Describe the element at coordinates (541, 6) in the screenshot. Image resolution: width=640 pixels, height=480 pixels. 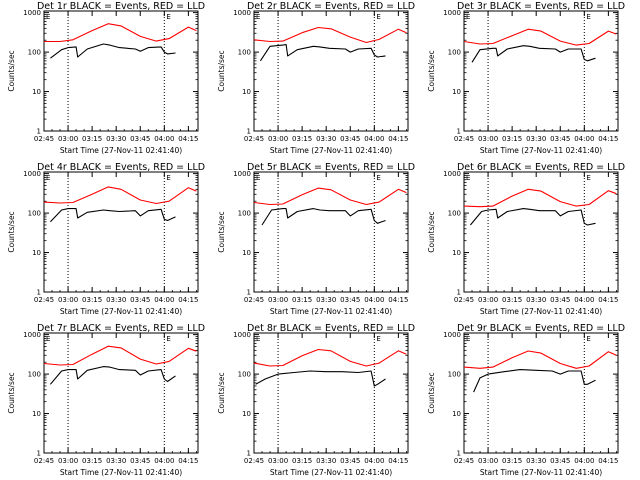
I see `panel-title: Det 3r BLACK = Events, RED = LLD` at that location.